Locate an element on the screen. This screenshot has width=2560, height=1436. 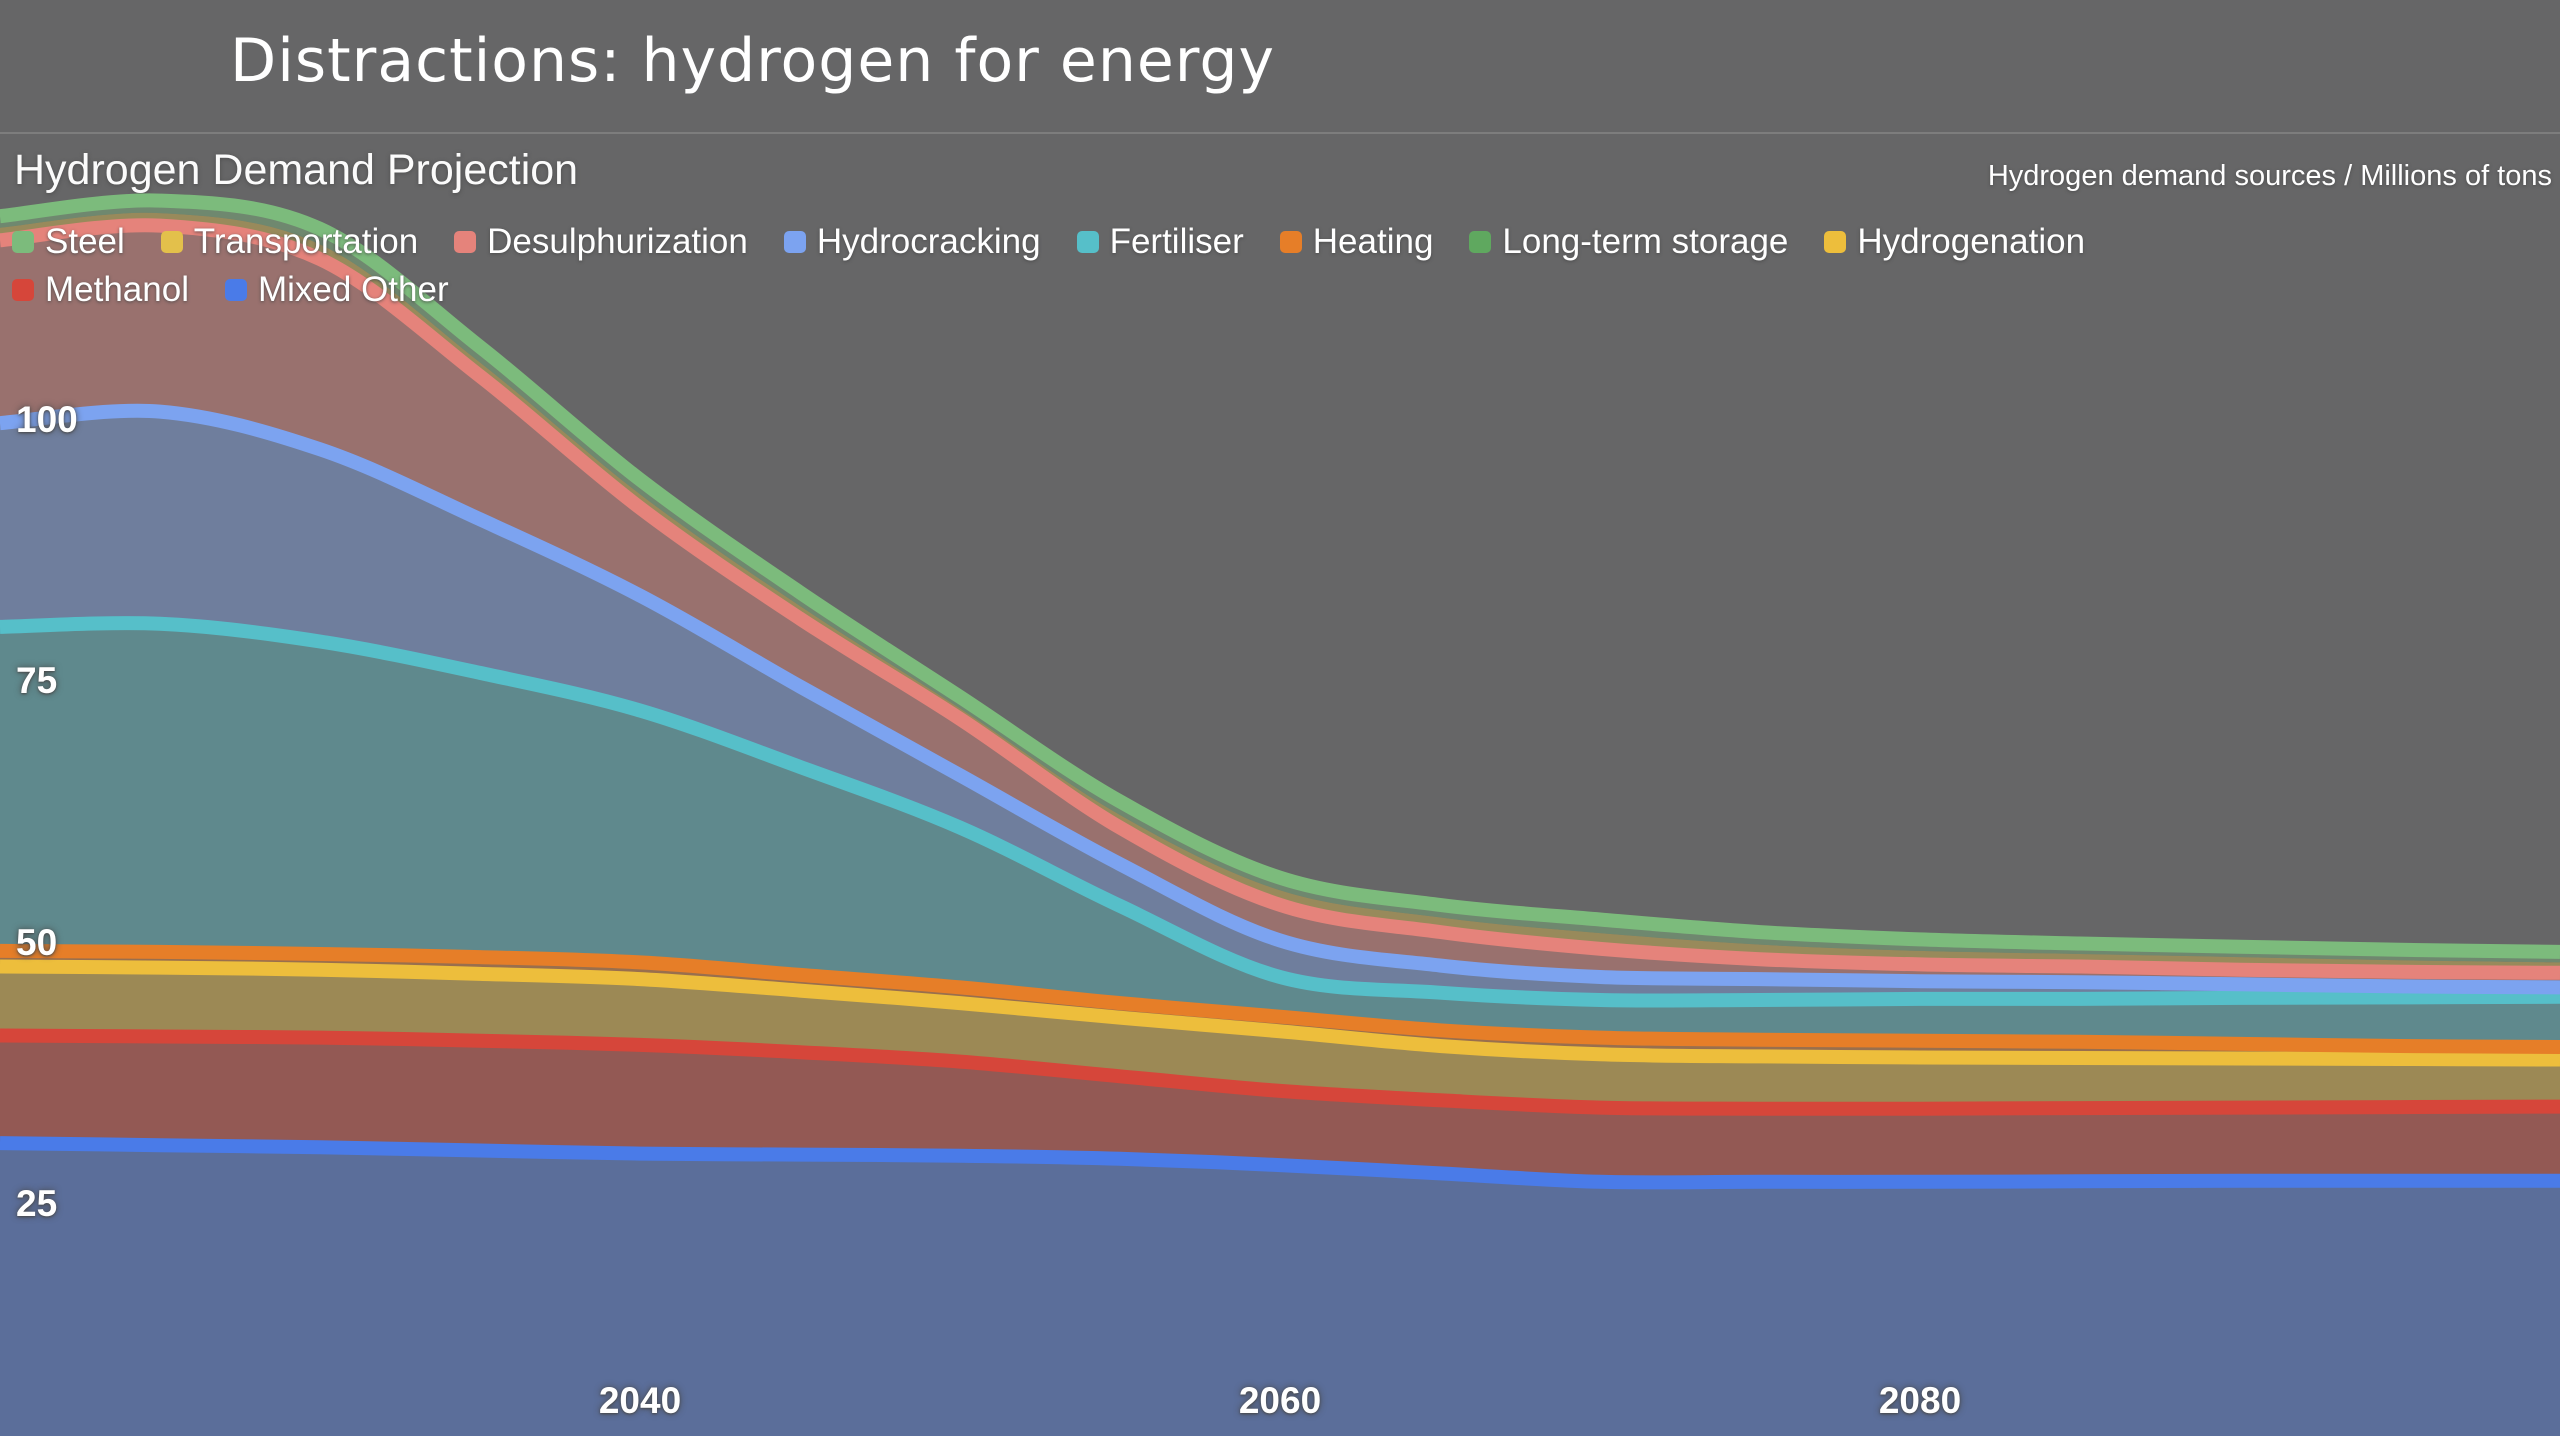
chart-title: Hydrogen Demand Projection is located at coordinates (296, 170).